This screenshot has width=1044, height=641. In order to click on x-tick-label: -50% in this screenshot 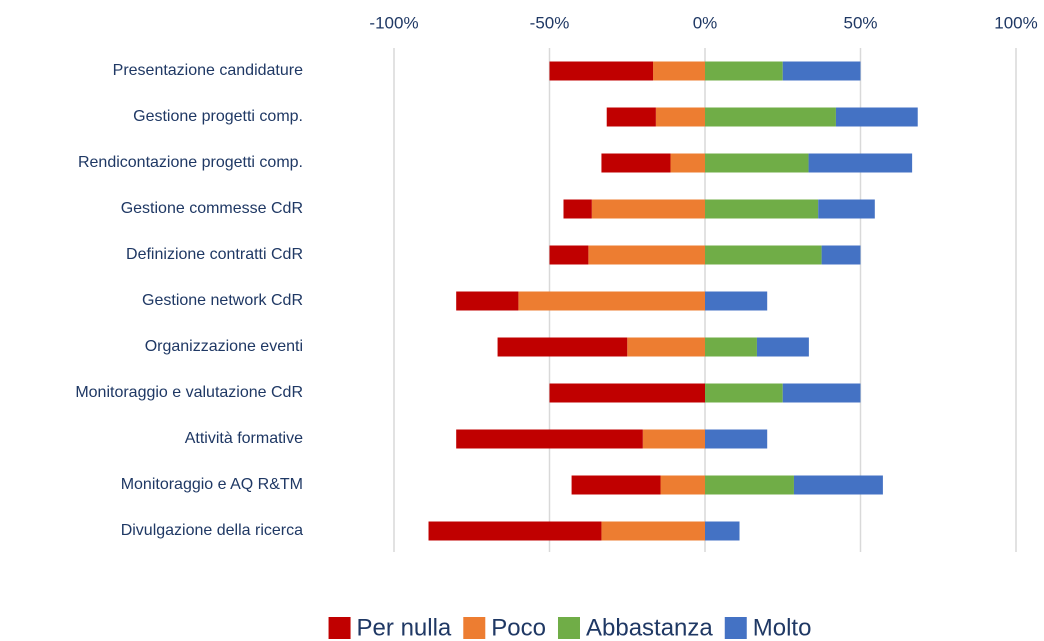, I will do `click(550, 22)`.